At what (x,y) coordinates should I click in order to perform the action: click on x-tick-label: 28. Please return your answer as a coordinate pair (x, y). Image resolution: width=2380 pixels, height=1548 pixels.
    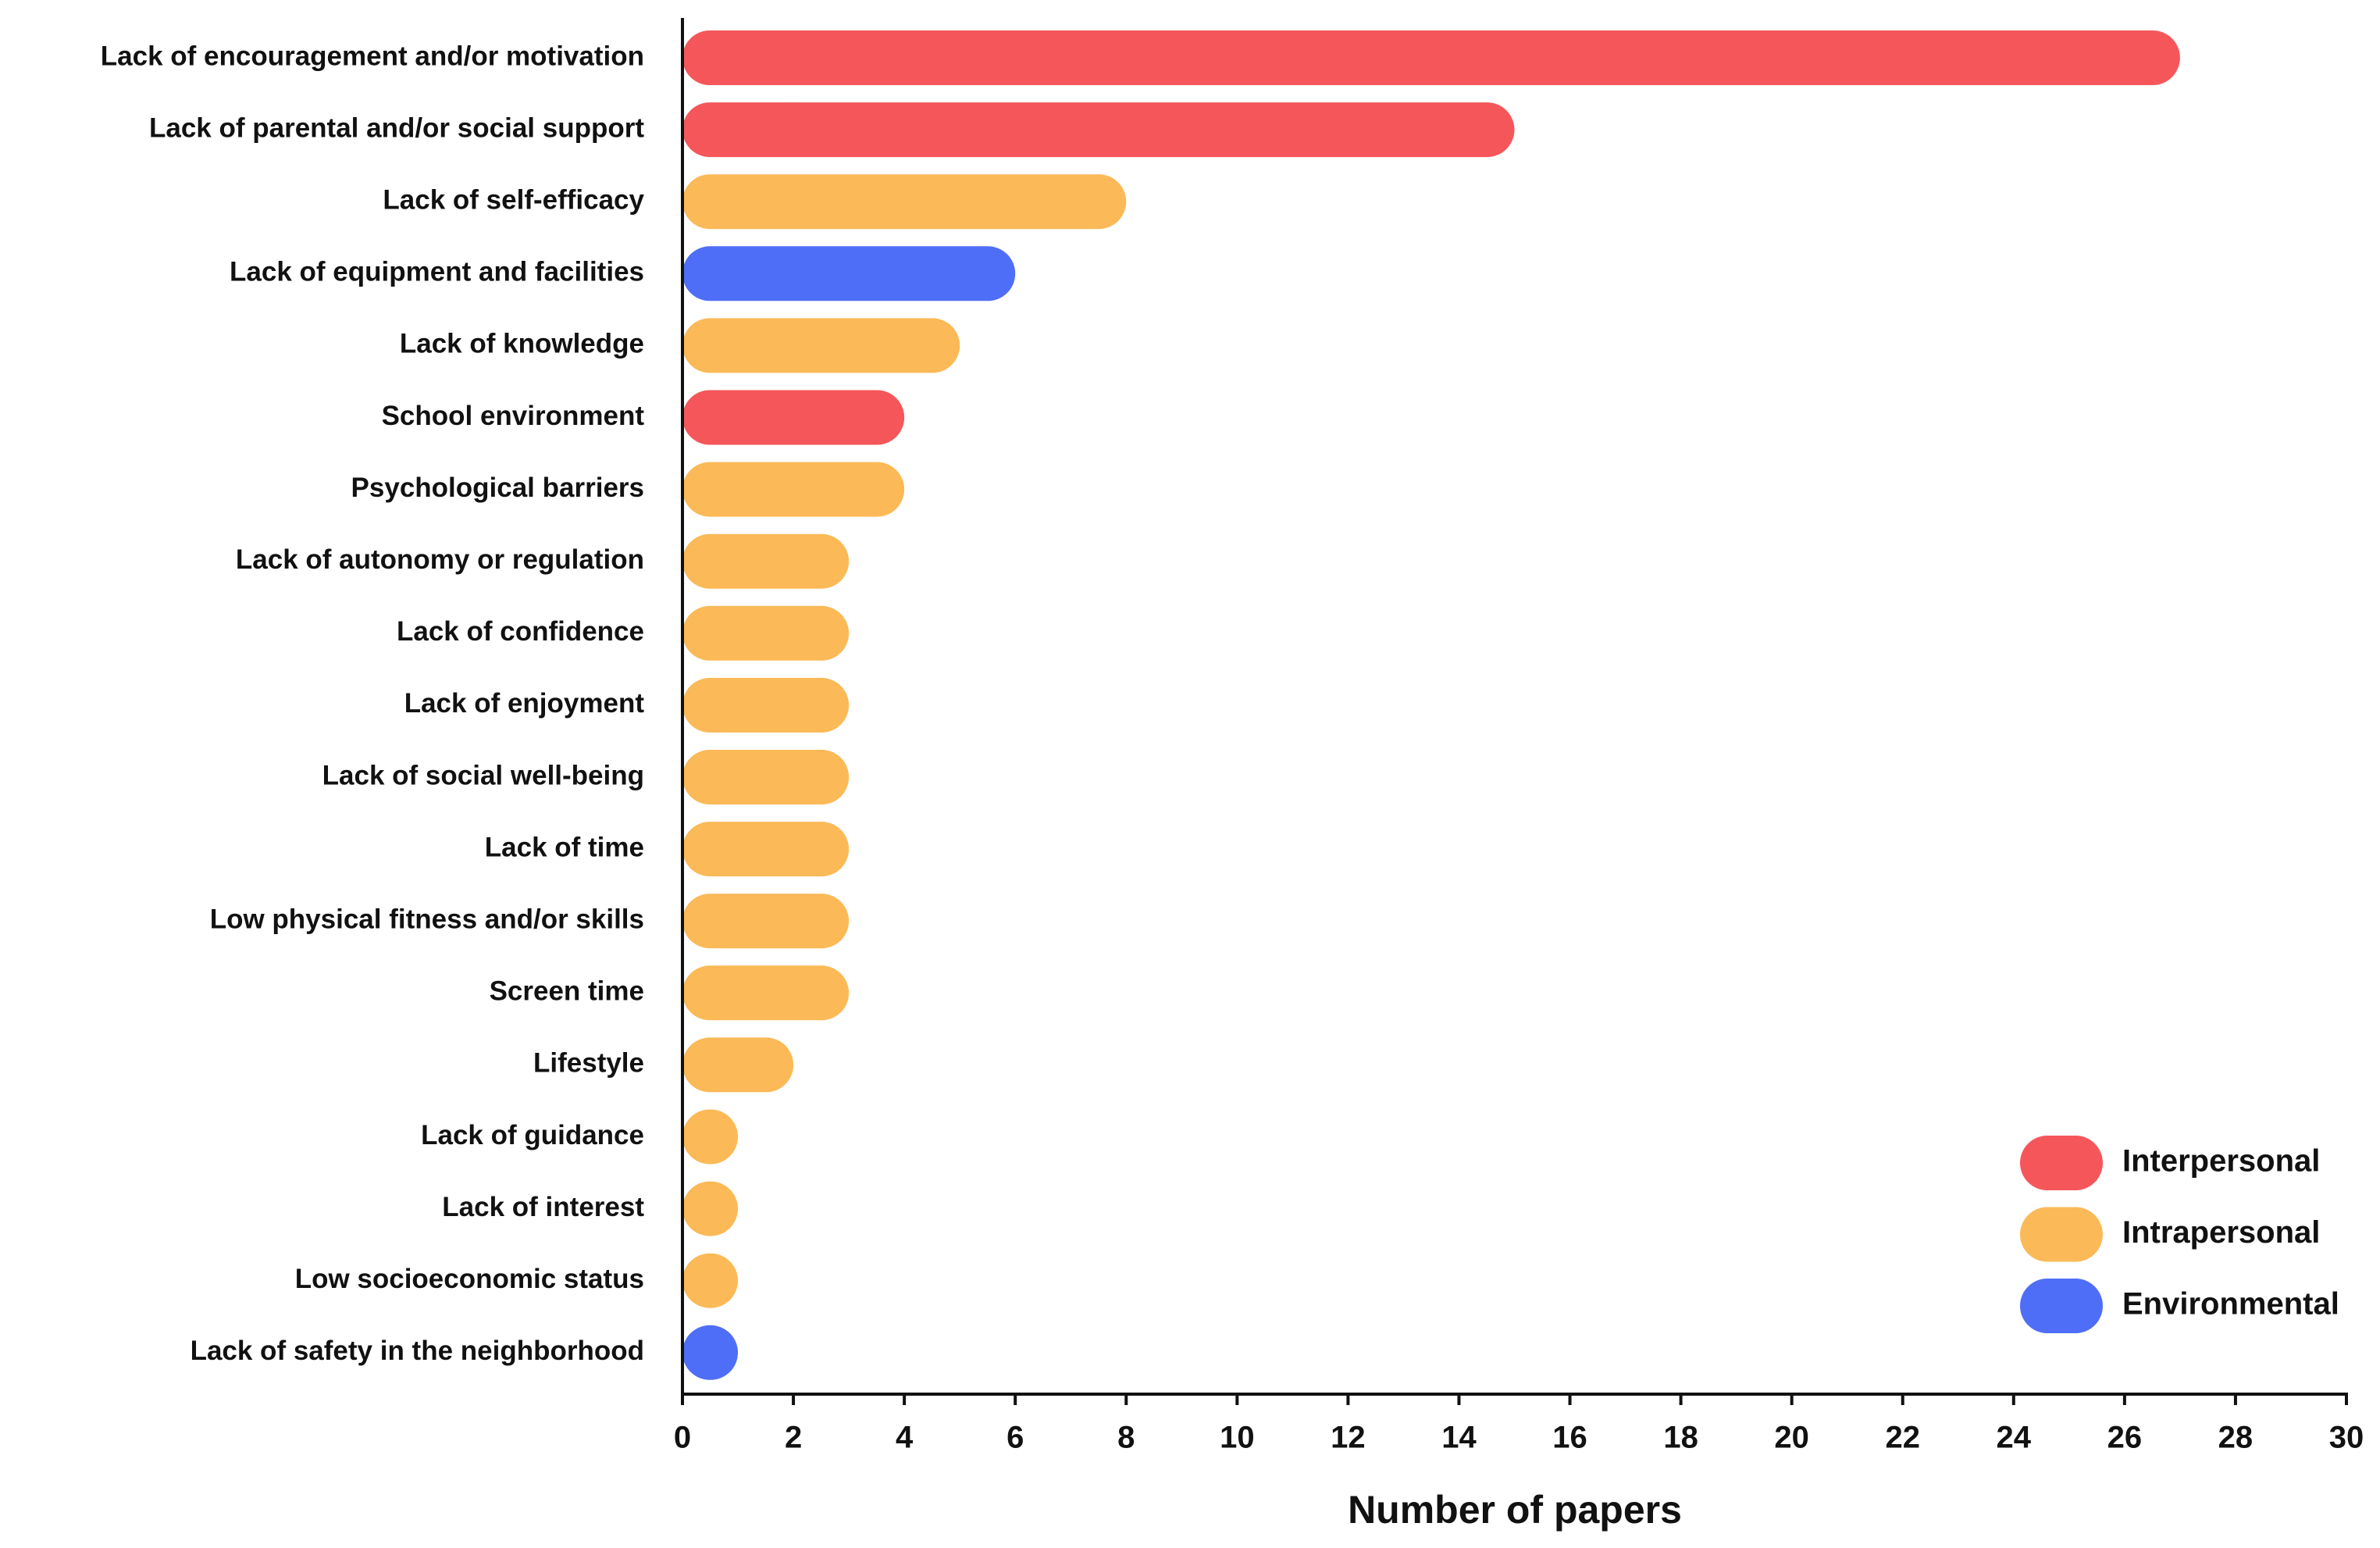
    Looking at the image, I should click on (2236, 1438).